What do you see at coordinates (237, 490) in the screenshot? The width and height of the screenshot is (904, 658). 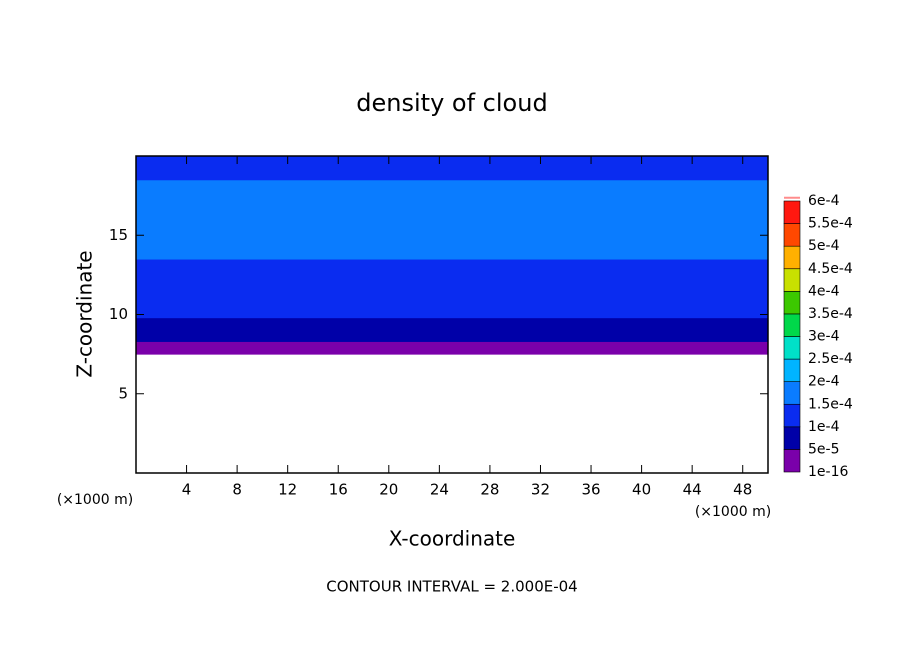 I see `x-tick-label: 8` at bounding box center [237, 490].